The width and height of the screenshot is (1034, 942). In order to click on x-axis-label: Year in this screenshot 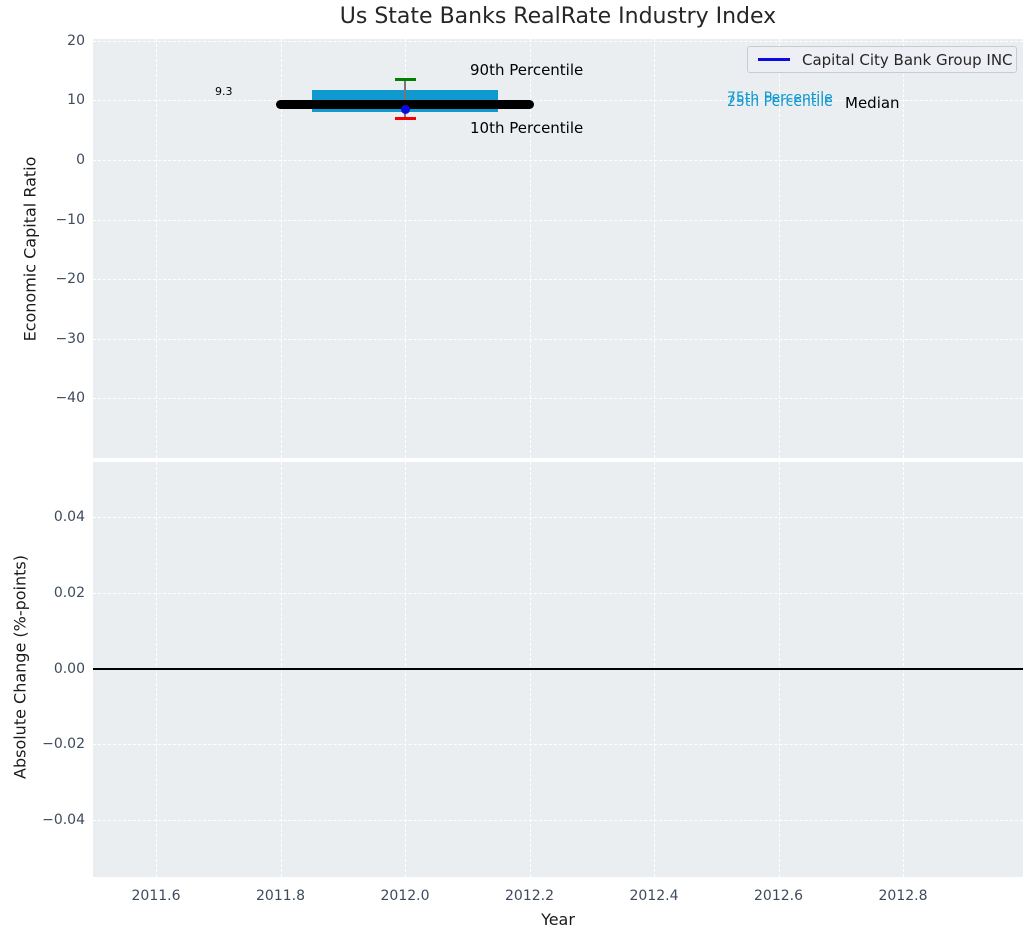, I will do `click(558, 919)`.